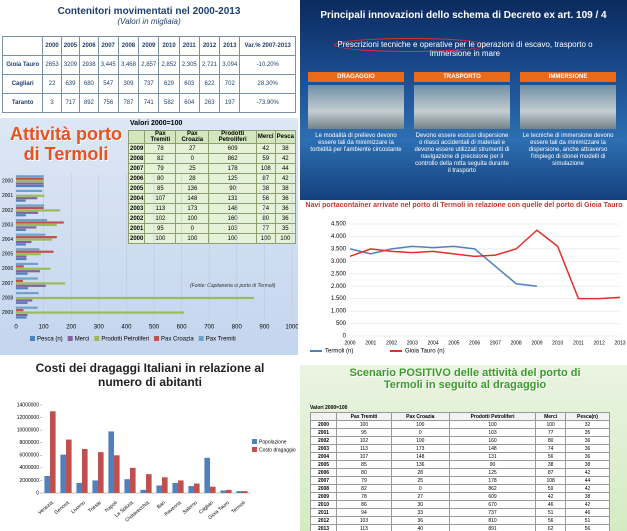 The image size is (627, 531). What do you see at coordinates (323, 512) in the screenshot?
I see `row-label: 2011` at bounding box center [323, 512].